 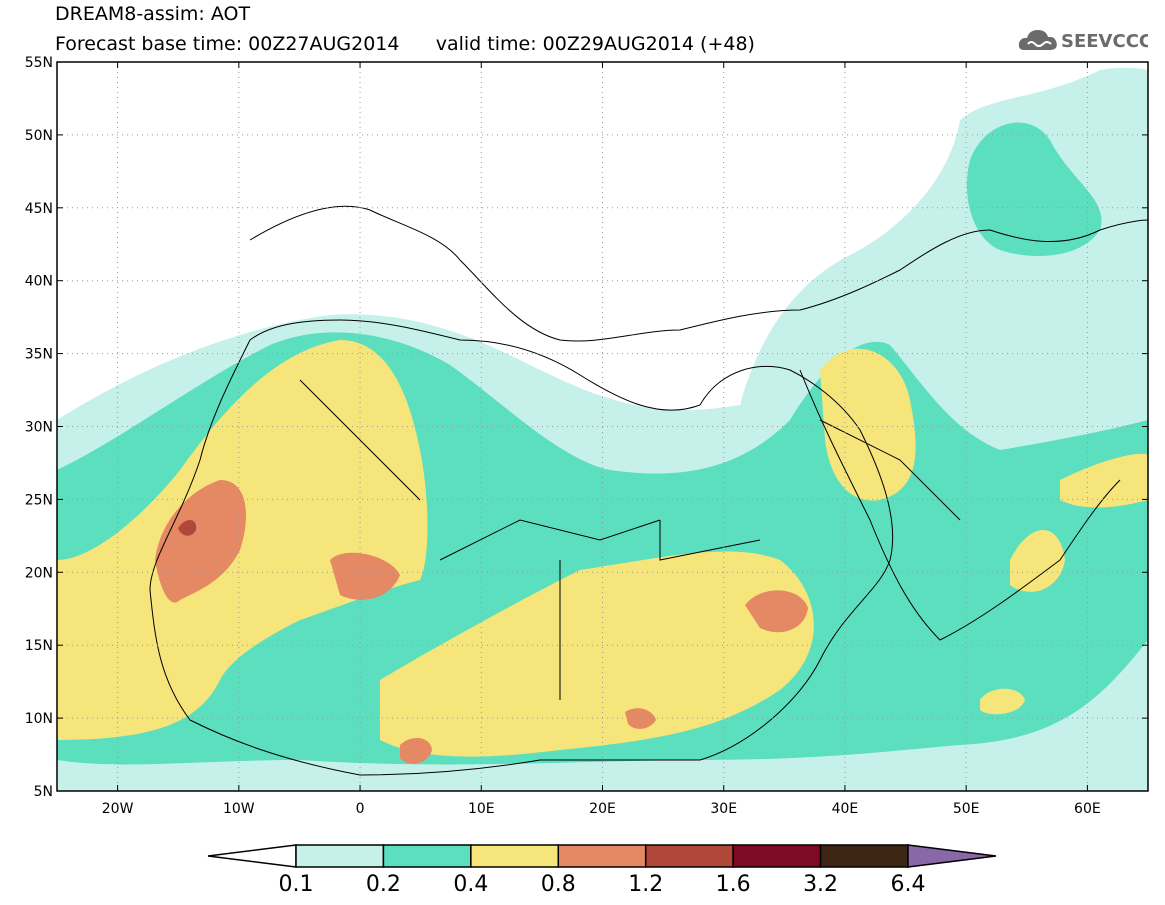 What do you see at coordinates (1034, 189) in the screenshot?
I see `aot-contour-0.2-north` at bounding box center [1034, 189].